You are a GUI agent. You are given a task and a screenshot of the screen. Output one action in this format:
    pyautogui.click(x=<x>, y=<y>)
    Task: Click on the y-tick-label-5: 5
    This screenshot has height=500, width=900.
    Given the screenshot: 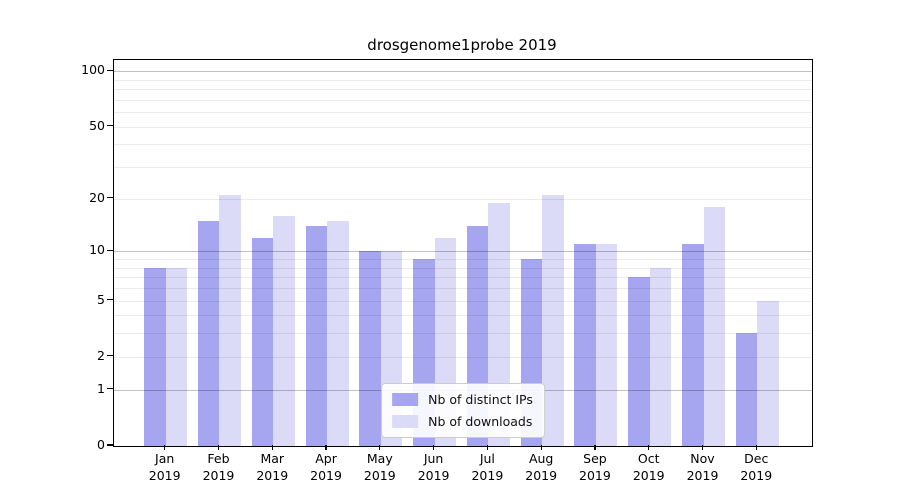 What is the action you would take?
    pyautogui.click(x=101, y=299)
    